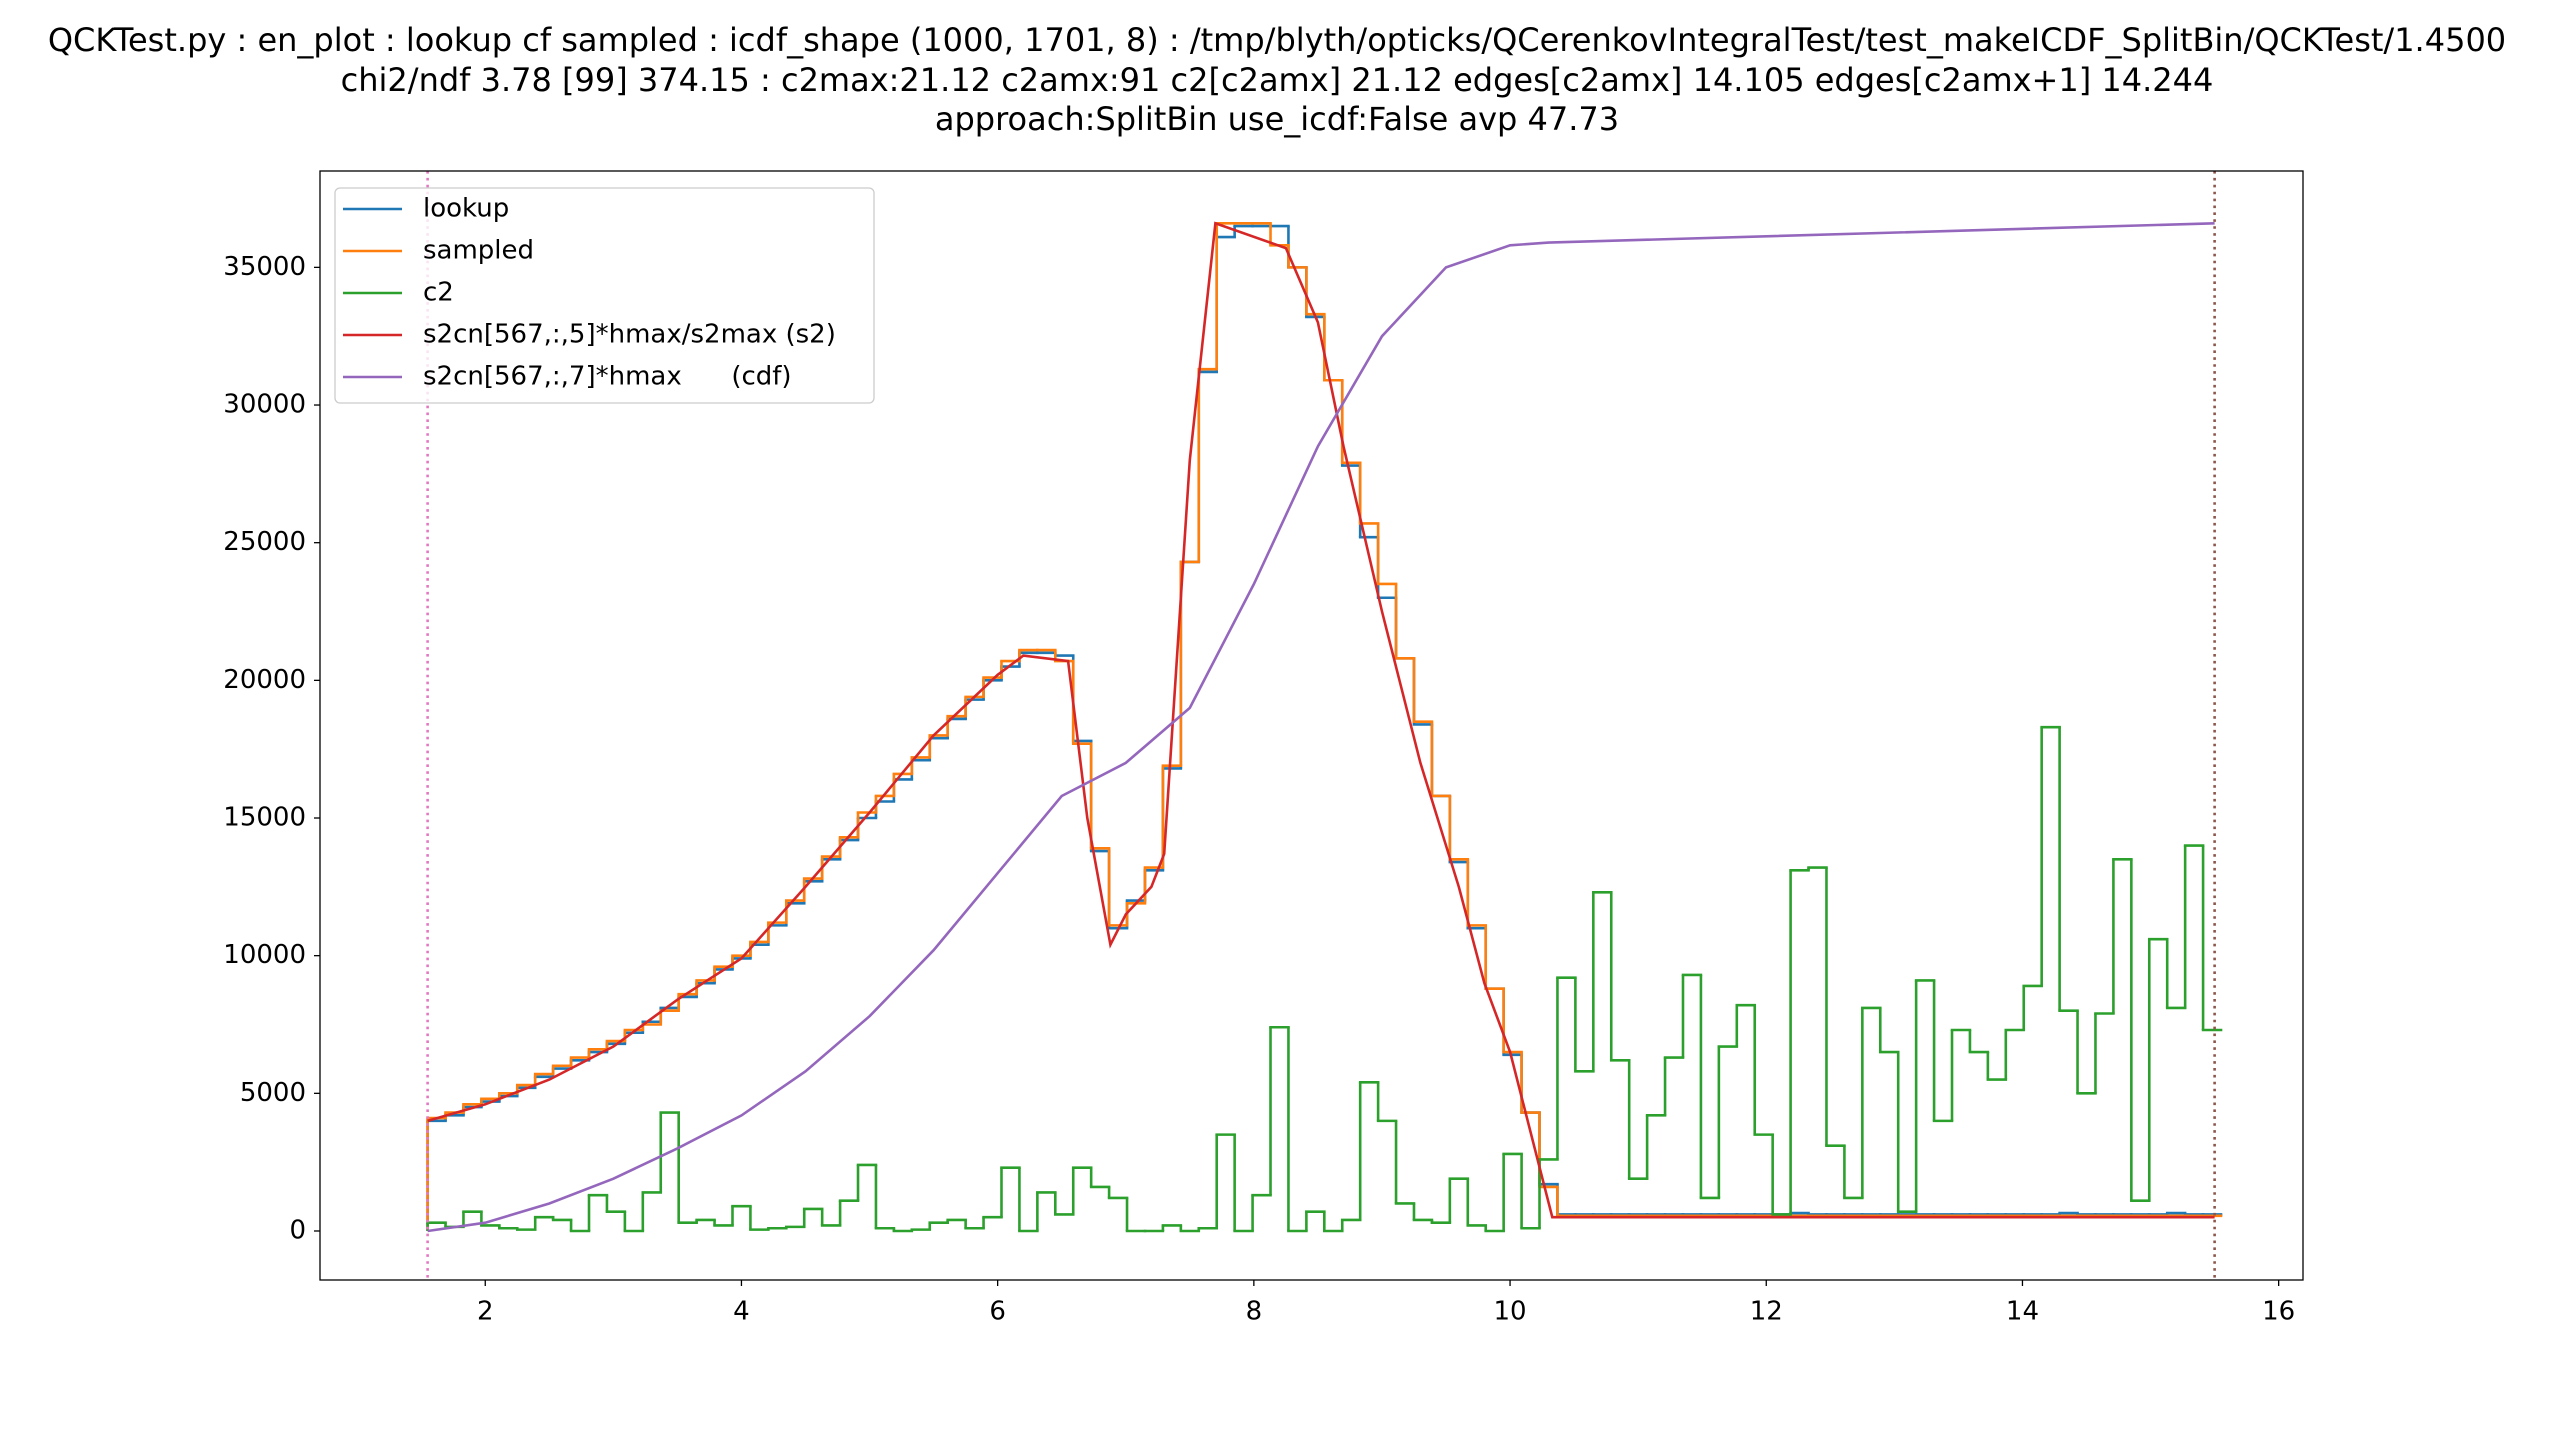  I want to click on x-tick-label: 14, so click(2022, 1312).